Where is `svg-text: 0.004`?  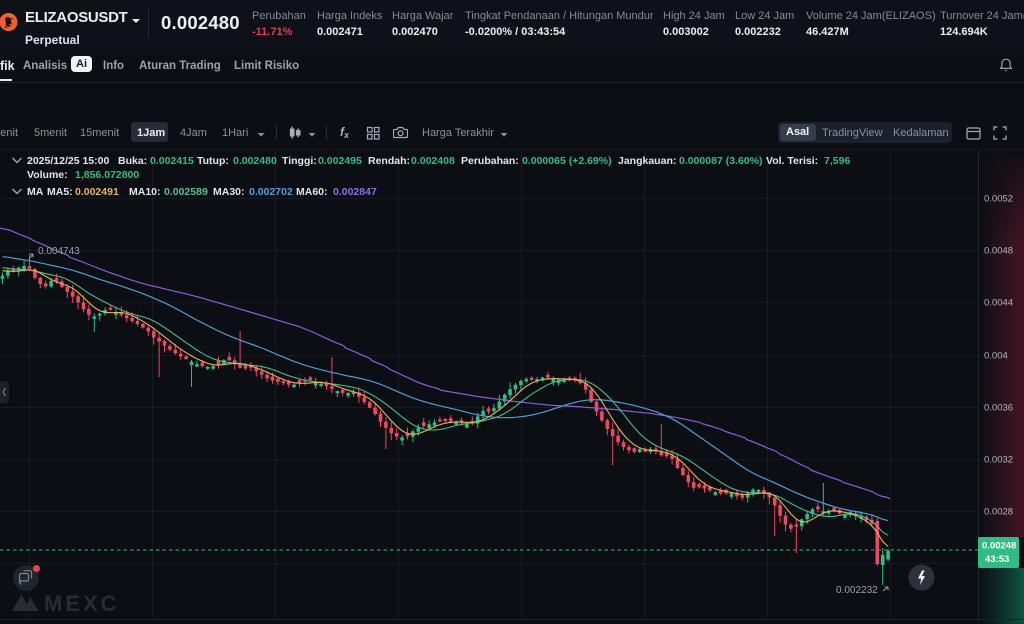 svg-text: 0.004 is located at coordinates (996, 356).